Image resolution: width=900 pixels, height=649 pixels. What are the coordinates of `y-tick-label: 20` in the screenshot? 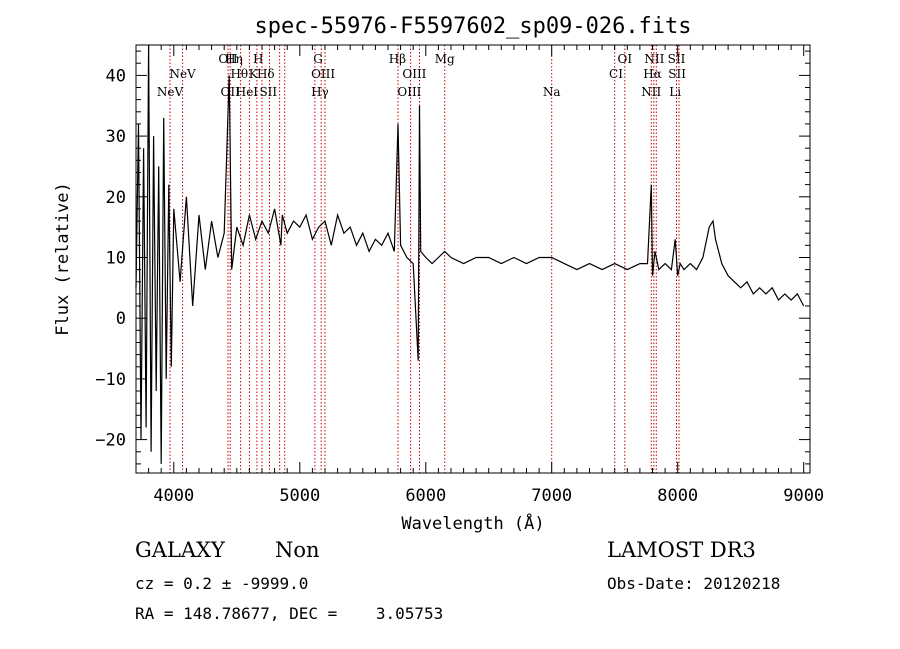 It's located at (116, 198).